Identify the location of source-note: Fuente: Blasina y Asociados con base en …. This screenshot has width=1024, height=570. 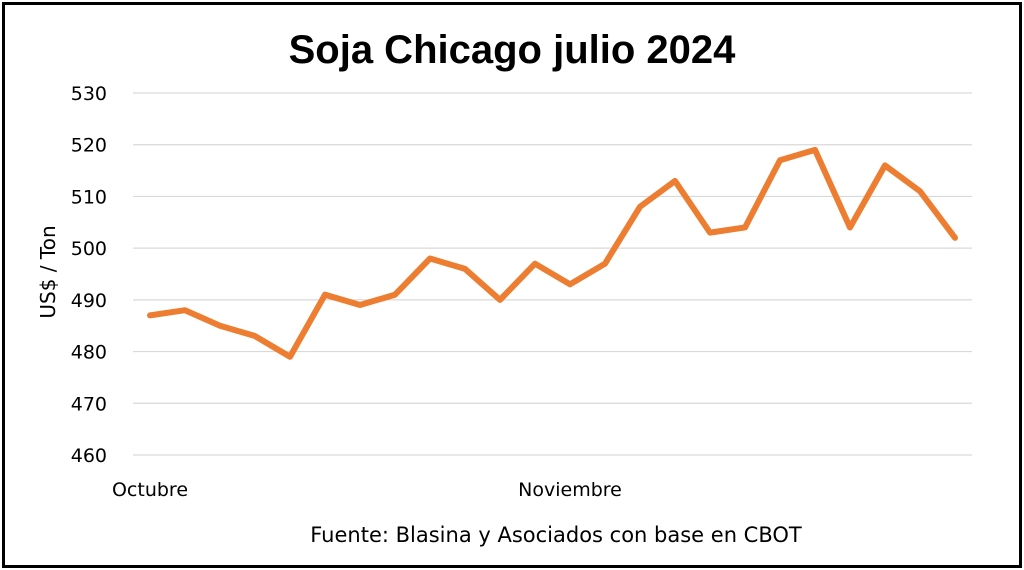
(556, 535).